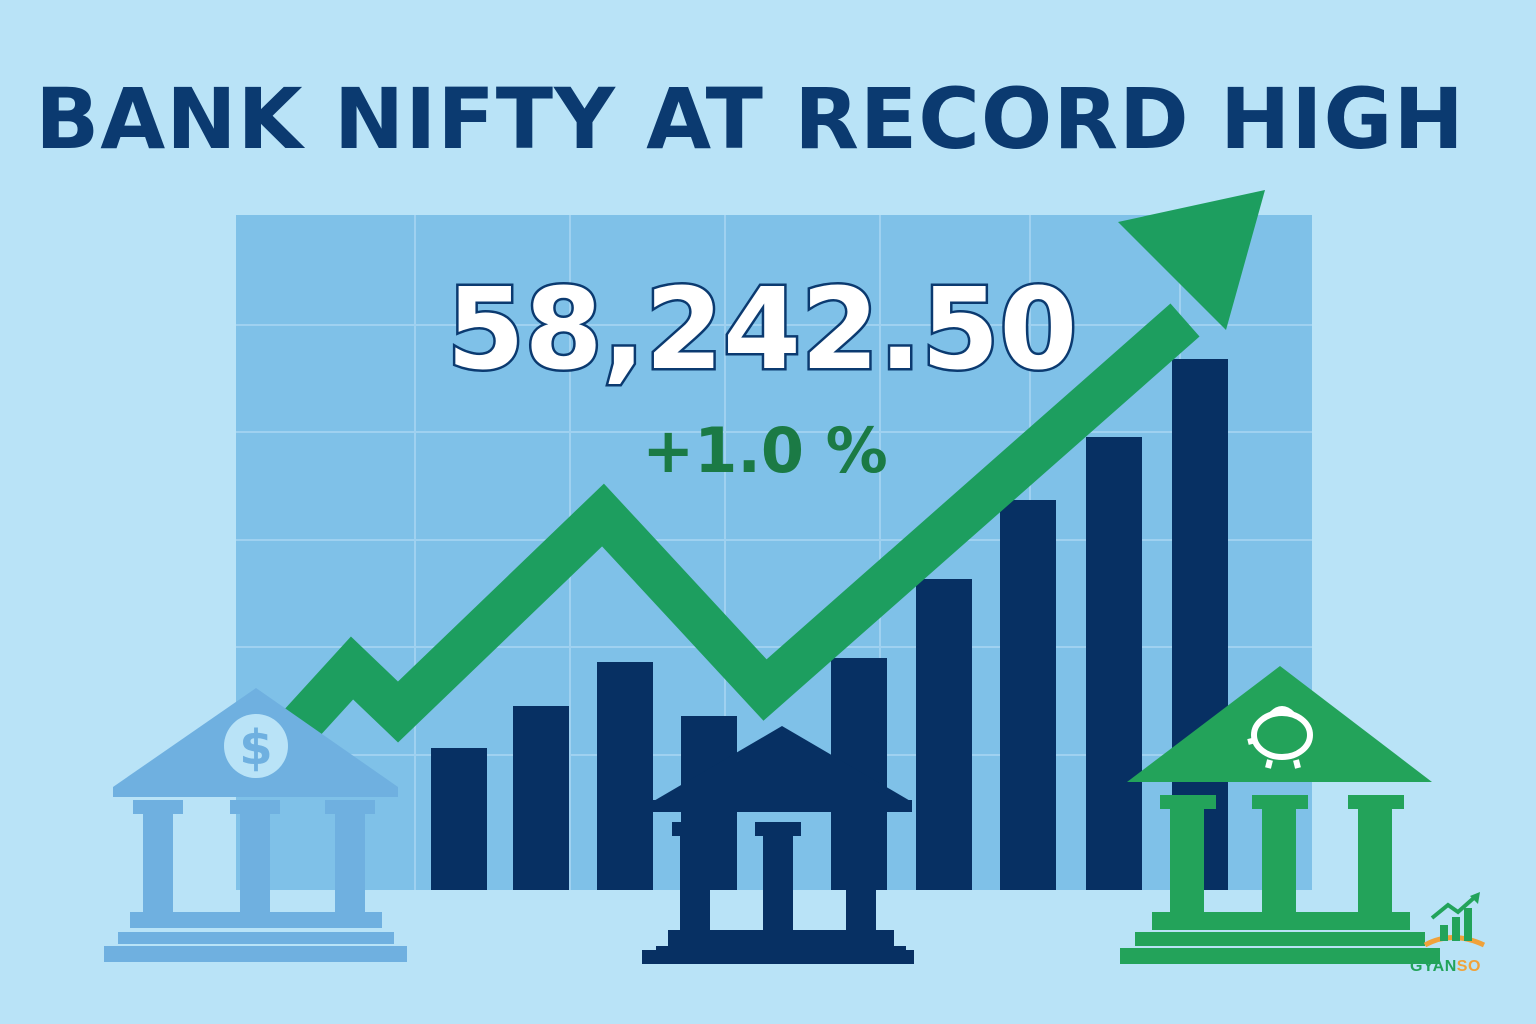 The image size is (1536, 1024). I want to click on headline: BANK NIFTY AT RECORD HIGH, so click(750, 119).